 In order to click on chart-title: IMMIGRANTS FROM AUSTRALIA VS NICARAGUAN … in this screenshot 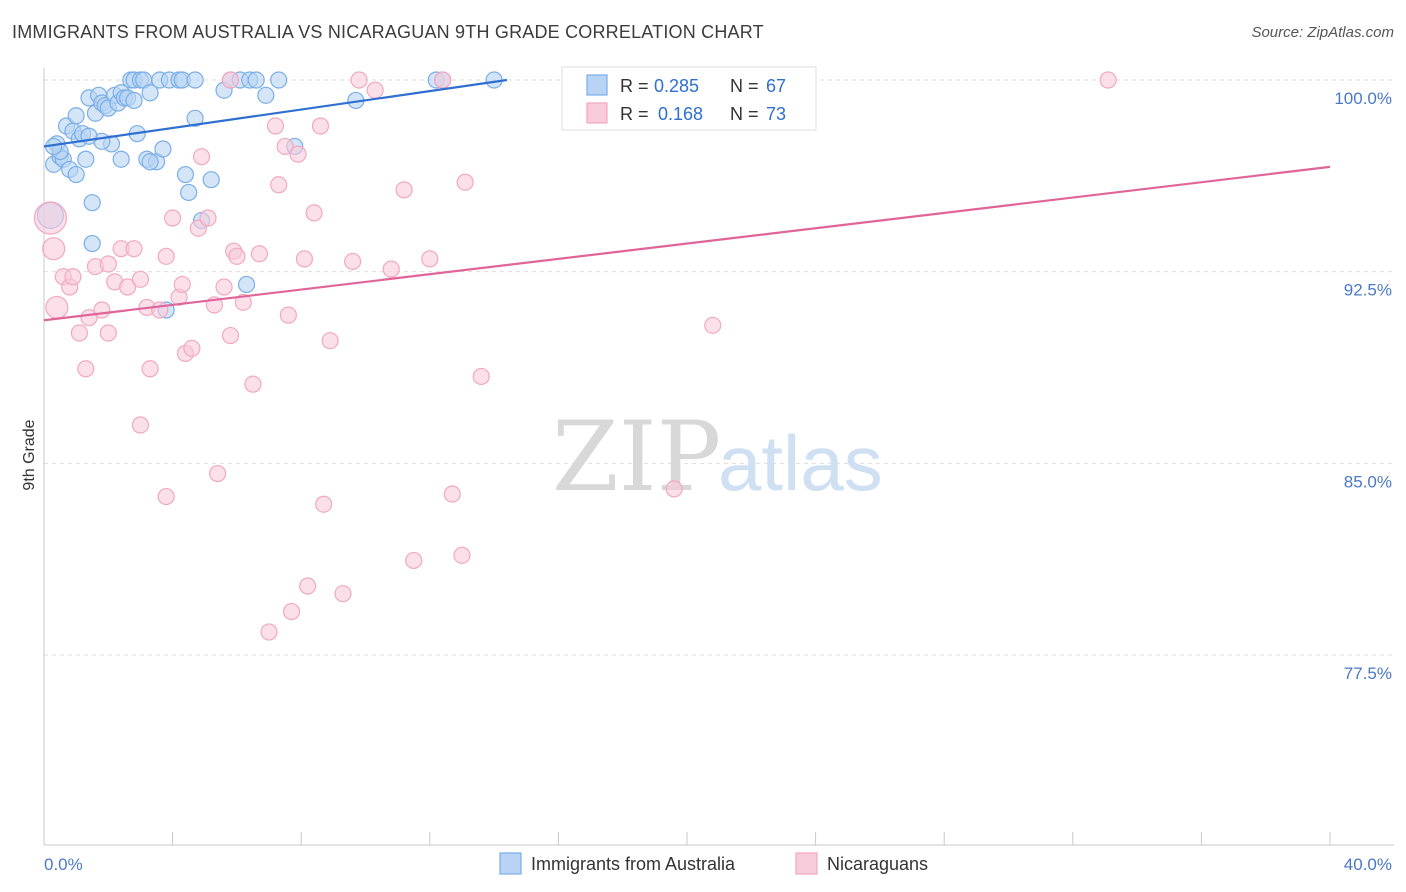, I will do `click(388, 32)`.